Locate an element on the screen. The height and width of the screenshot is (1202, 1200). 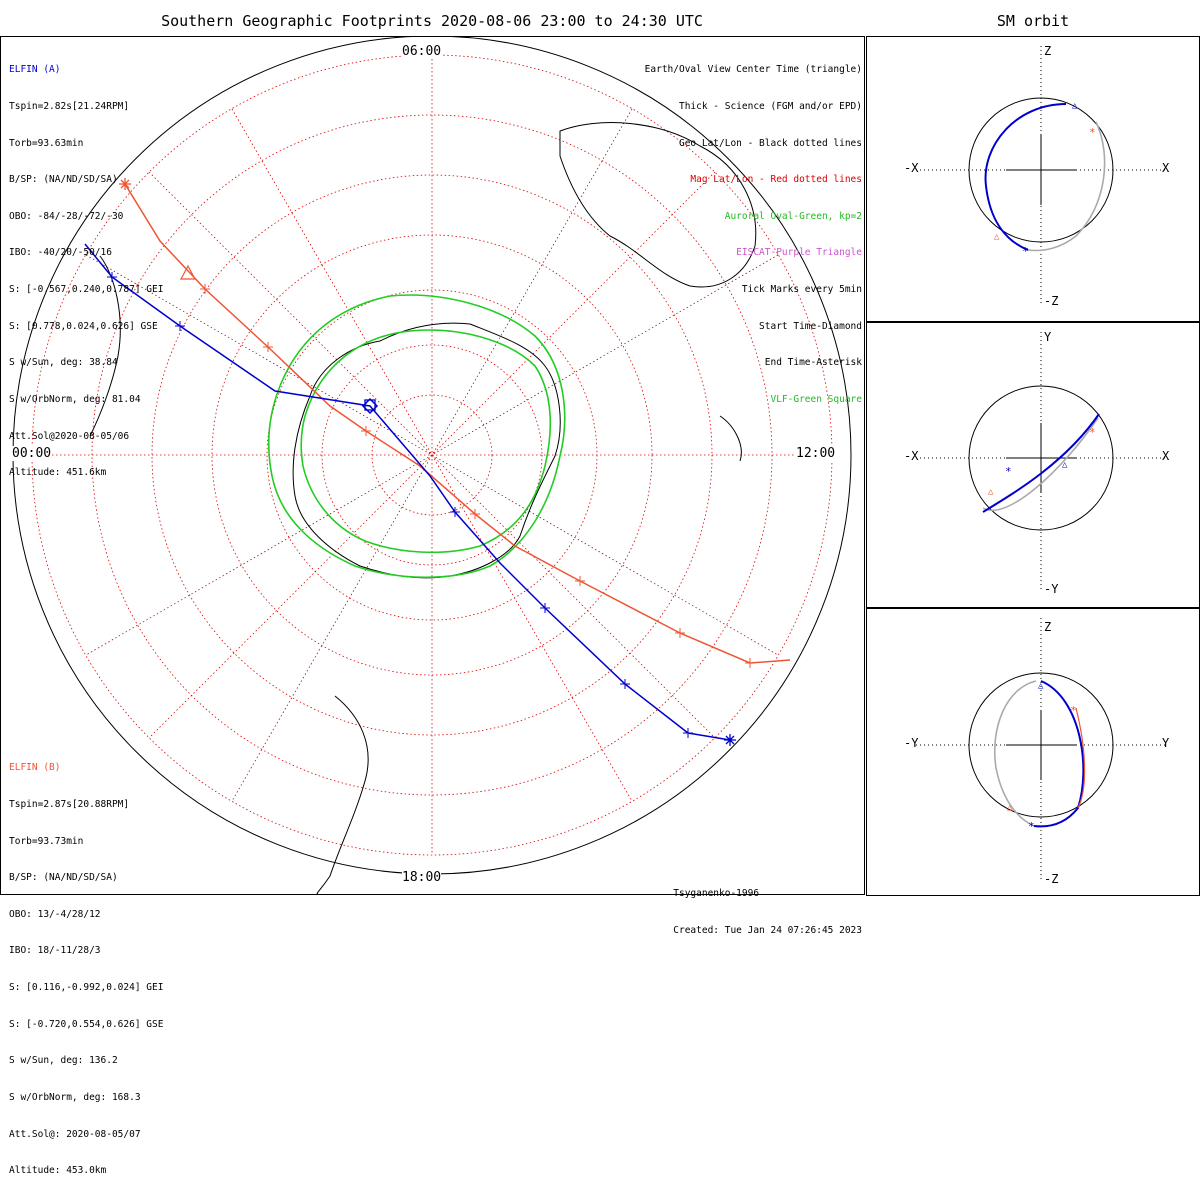
orbit-plot-xz: △ * * △ is located at coordinates (1033, 179).